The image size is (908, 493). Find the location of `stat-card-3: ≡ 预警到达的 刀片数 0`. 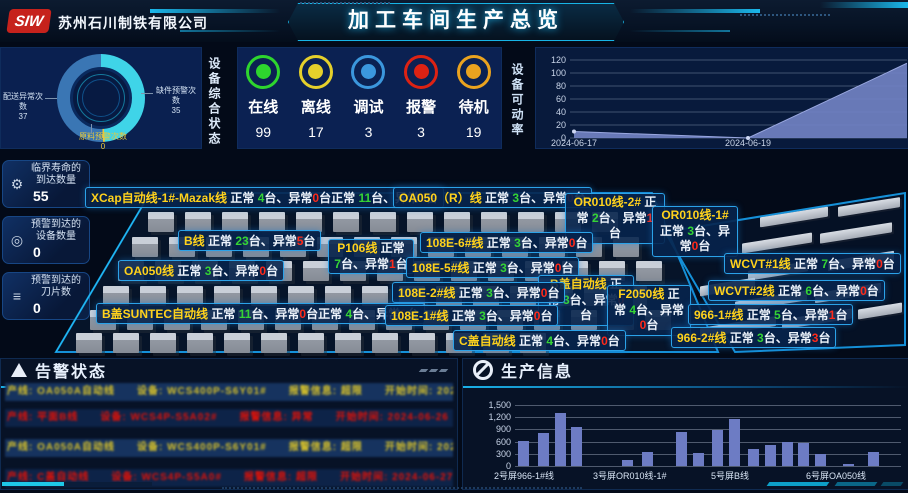

stat-card-3: ≡ 预警到达的 刀片数 0 is located at coordinates (46, 296).